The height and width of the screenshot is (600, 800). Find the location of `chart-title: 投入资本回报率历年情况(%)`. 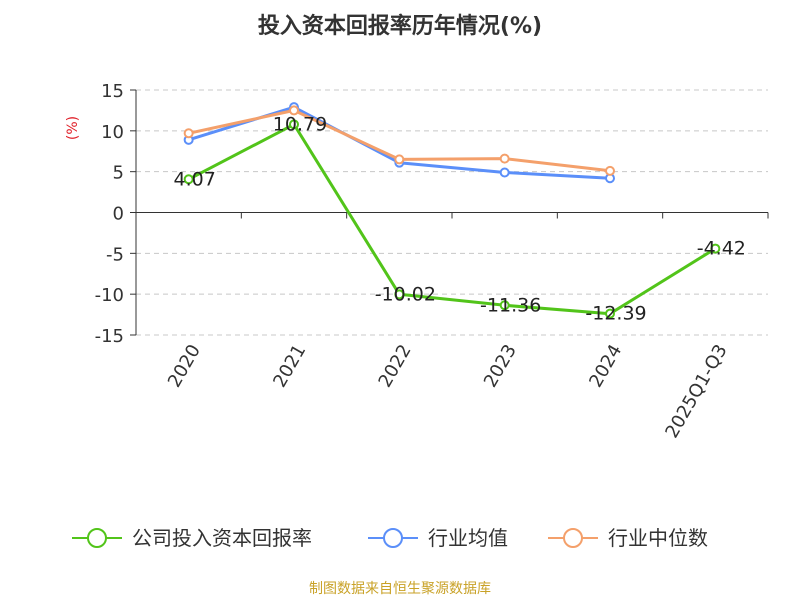

chart-title: 投入资本回报率历年情况(%) is located at coordinates (400, 26).